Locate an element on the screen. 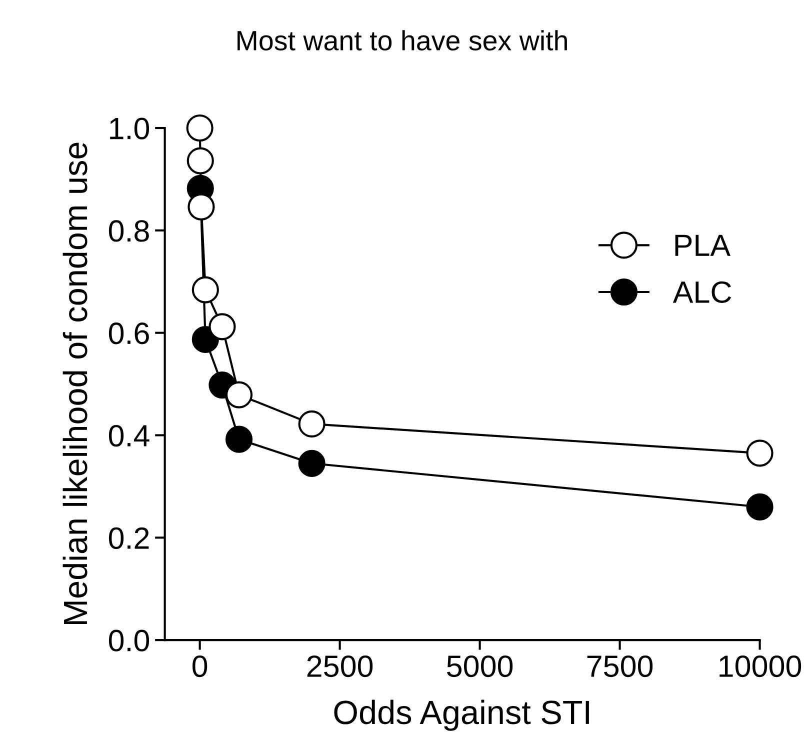  y-tick-label: 0.0 is located at coordinates (129, 641).